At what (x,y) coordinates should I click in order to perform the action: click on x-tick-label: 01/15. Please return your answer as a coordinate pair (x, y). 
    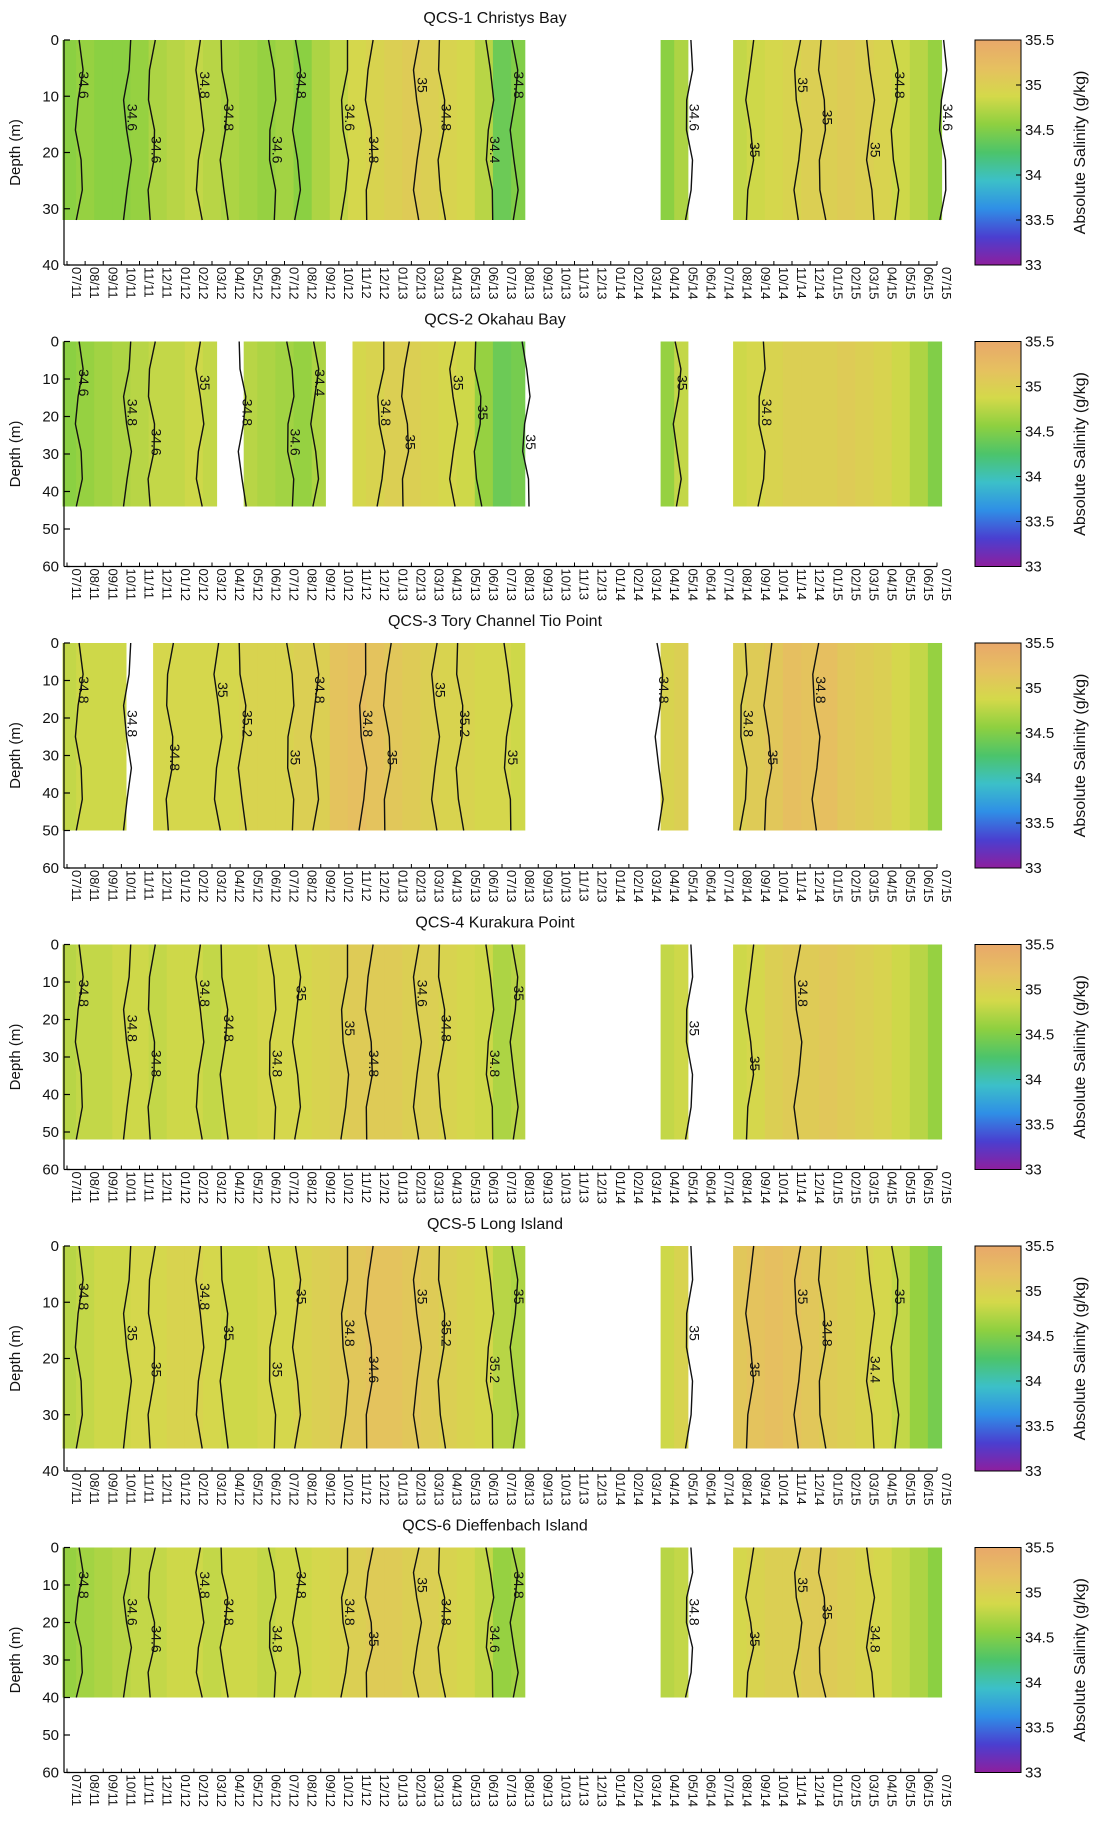
    Looking at the image, I should click on (837, 886).